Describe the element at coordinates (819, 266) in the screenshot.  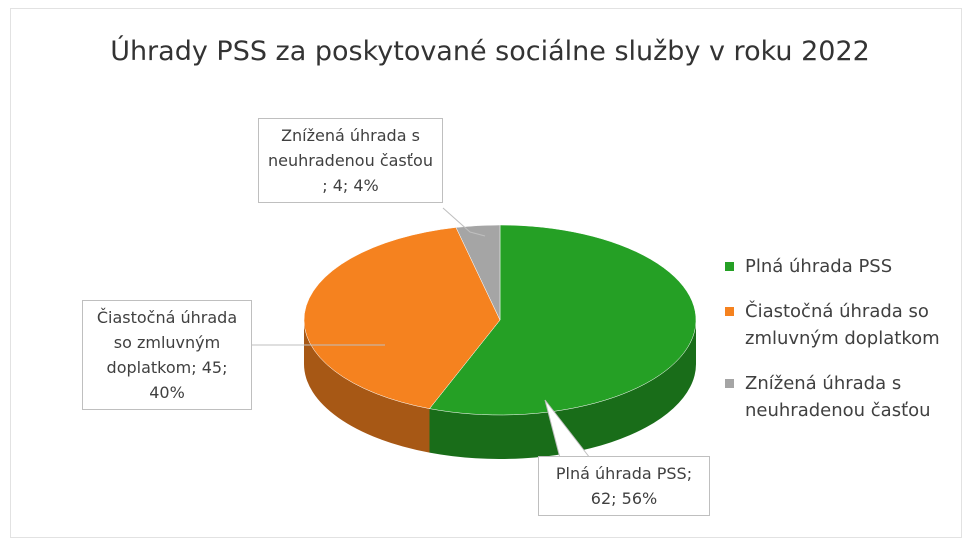
I see `legend-label: Plná úhrada PSS` at that location.